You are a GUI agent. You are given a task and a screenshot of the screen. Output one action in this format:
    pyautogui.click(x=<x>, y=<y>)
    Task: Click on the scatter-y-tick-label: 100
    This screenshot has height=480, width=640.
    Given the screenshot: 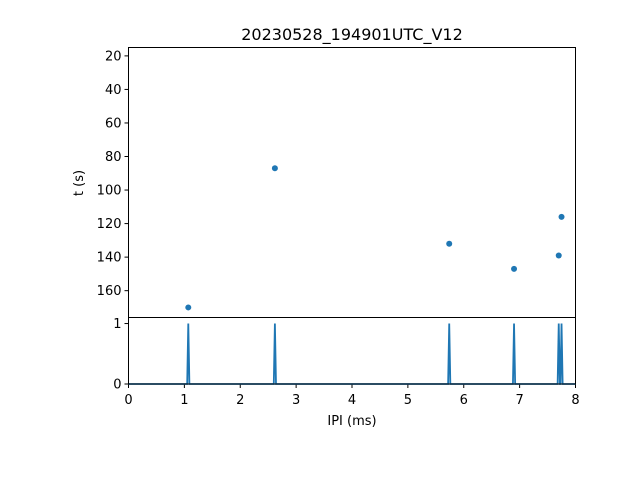 What is the action you would take?
    pyautogui.click(x=109, y=191)
    